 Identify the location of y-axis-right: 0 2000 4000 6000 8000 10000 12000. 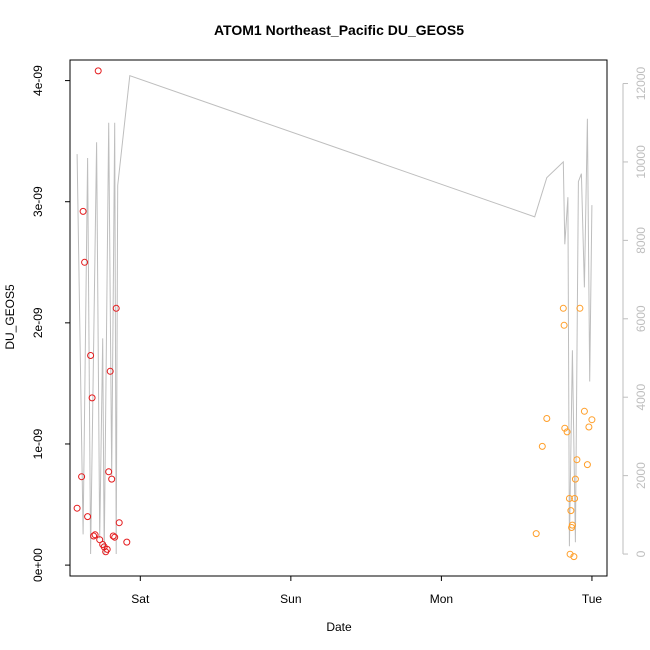
(635, 311).